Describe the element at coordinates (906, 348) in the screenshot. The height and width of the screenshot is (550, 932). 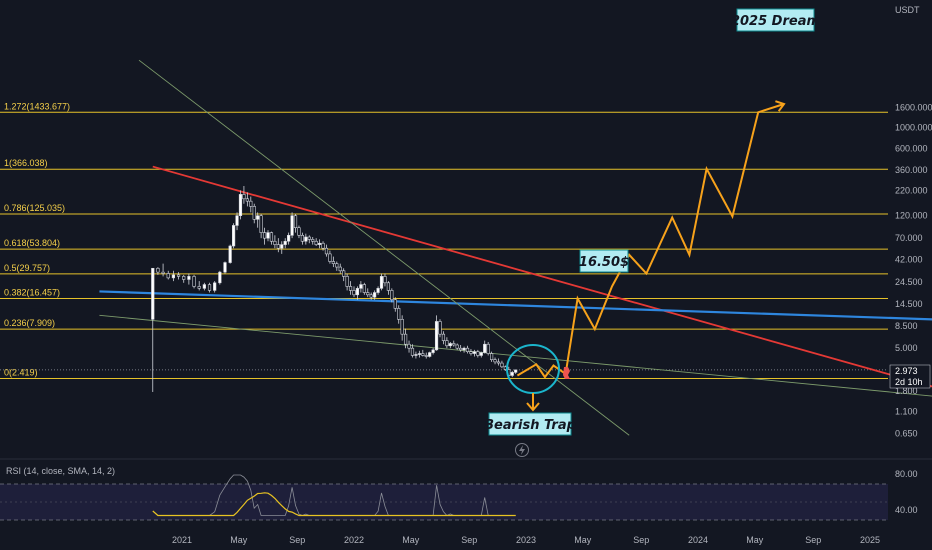
I see `price-tick-label: 5.000` at that location.